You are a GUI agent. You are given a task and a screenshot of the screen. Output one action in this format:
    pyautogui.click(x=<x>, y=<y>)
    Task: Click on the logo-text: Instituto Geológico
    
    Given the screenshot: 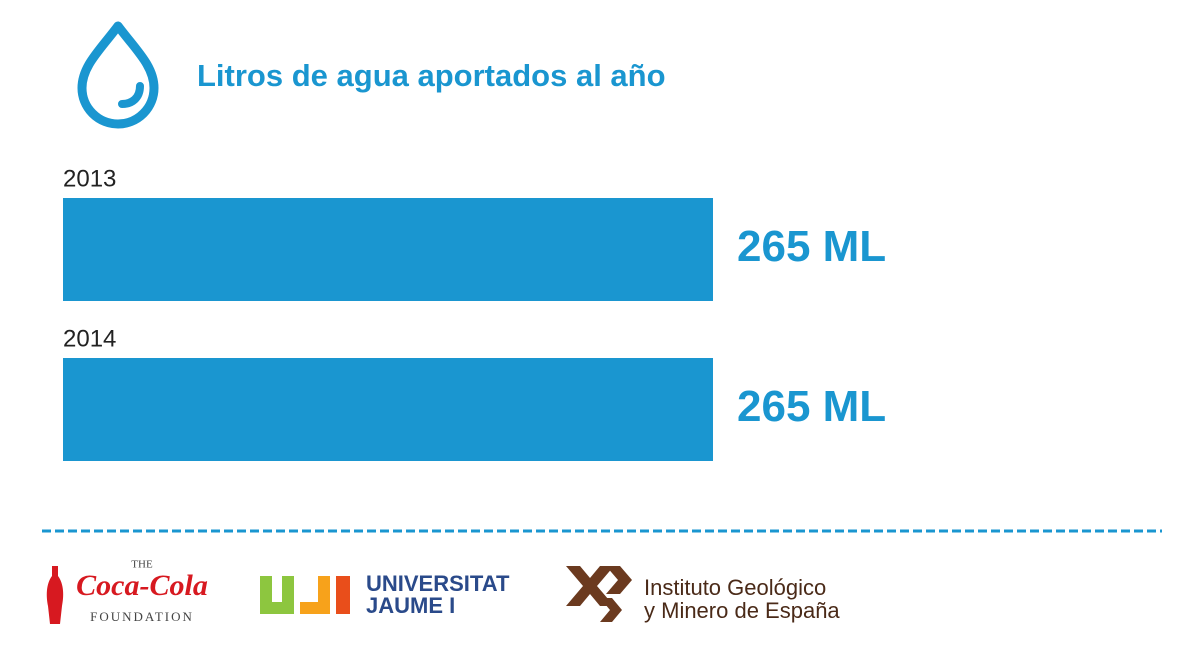 What is the action you would take?
    pyautogui.click(x=735, y=587)
    